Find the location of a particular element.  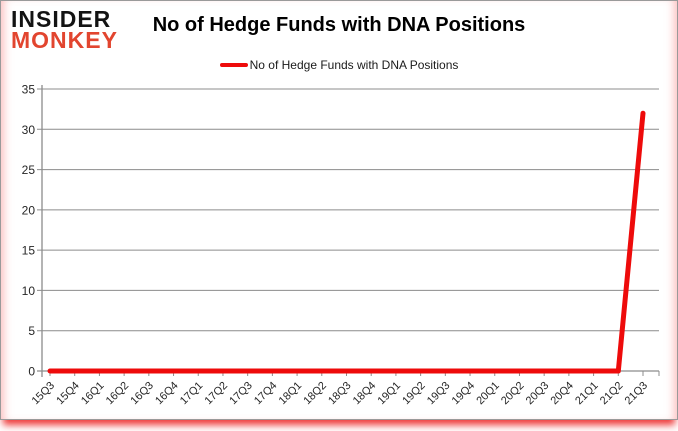

x-tick-label: 18Q3 is located at coordinates (340, 394).